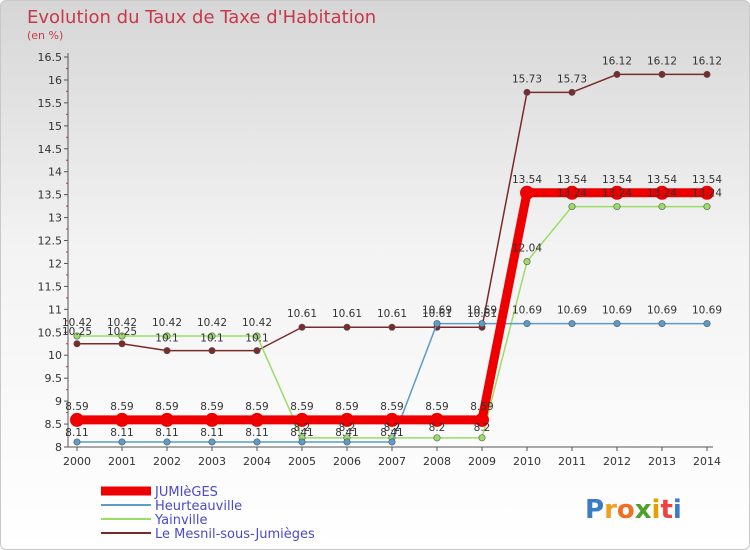 This screenshot has height=550, width=750. I want to click on y-tick-label: 11.5, so click(50, 286).